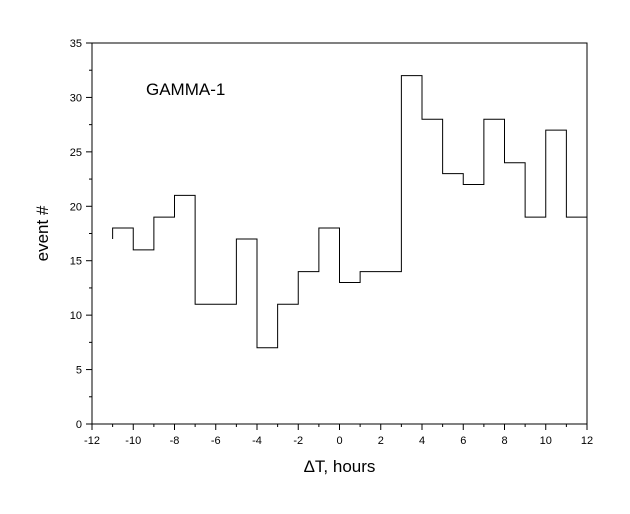 This screenshot has height=514, width=630. What do you see at coordinates (463, 441) in the screenshot?
I see `x-tick-label: 6` at bounding box center [463, 441].